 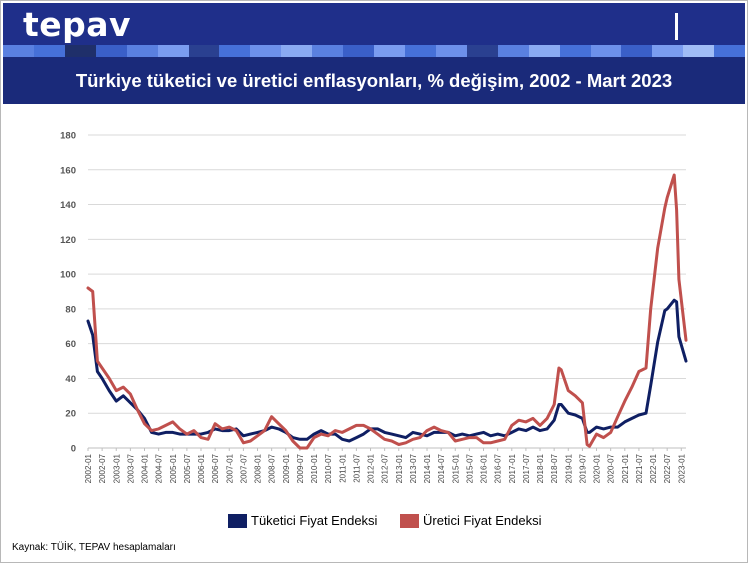 What do you see at coordinates (68, 293) in the screenshot?
I see `y-axis-ticks: 0 20 40 60 80 100 120 140 160 180` at bounding box center [68, 293].